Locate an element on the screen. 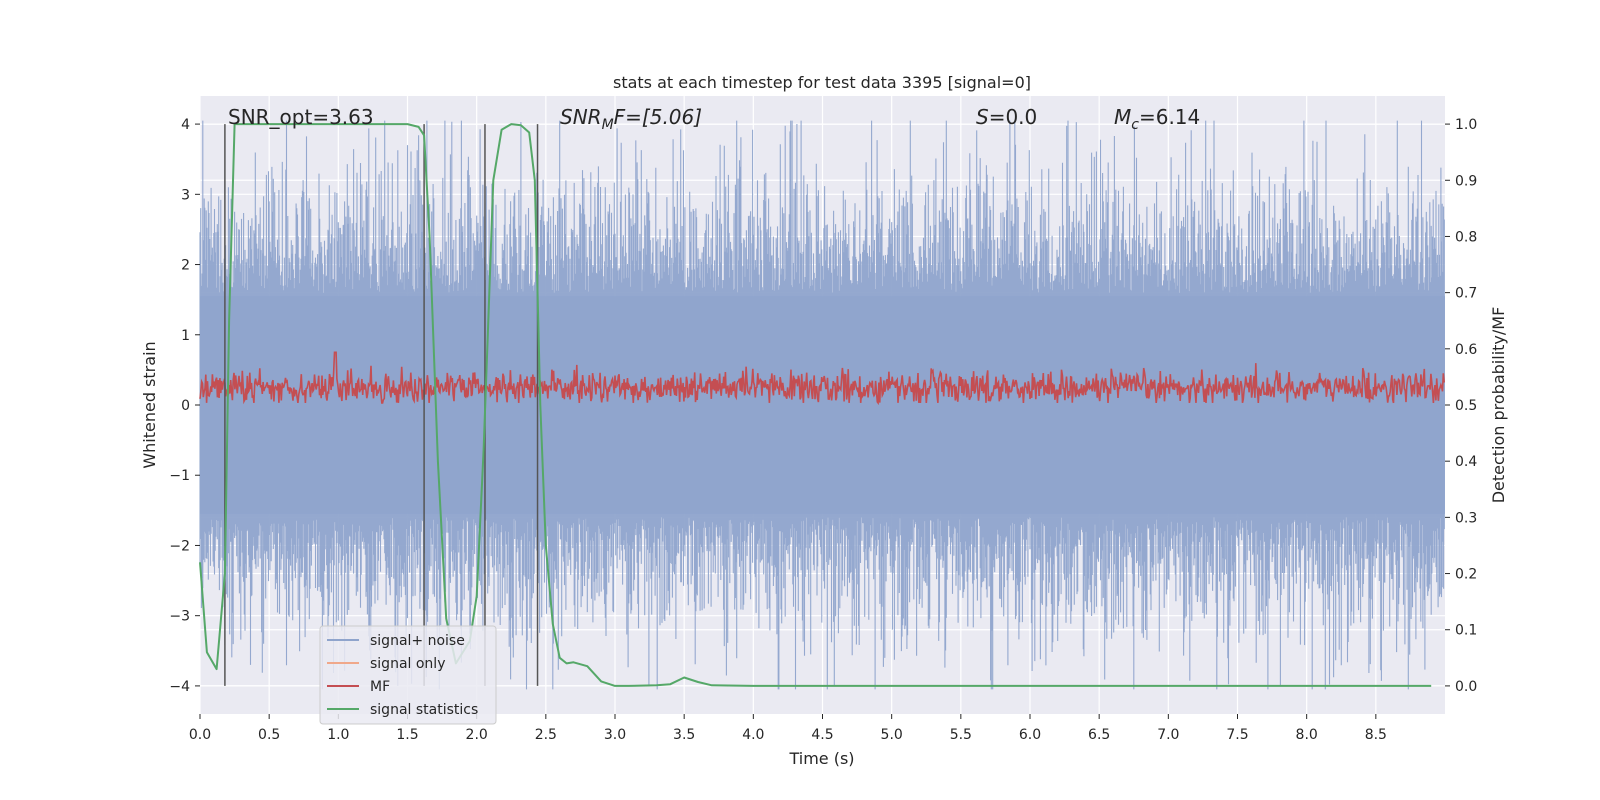 This screenshot has height=800, width=1600. y-tick-label: 2 is located at coordinates (185, 266).